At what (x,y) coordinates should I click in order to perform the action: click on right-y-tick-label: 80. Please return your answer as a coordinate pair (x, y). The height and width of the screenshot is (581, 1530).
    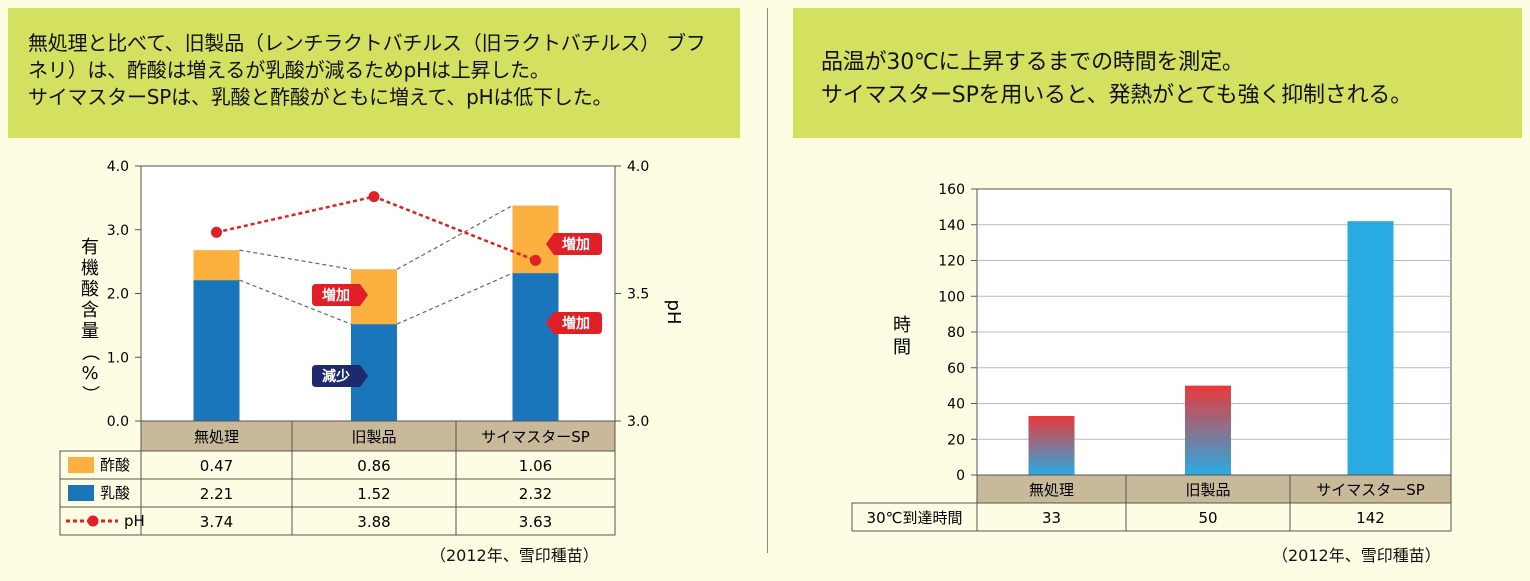
    Looking at the image, I should click on (956, 333).